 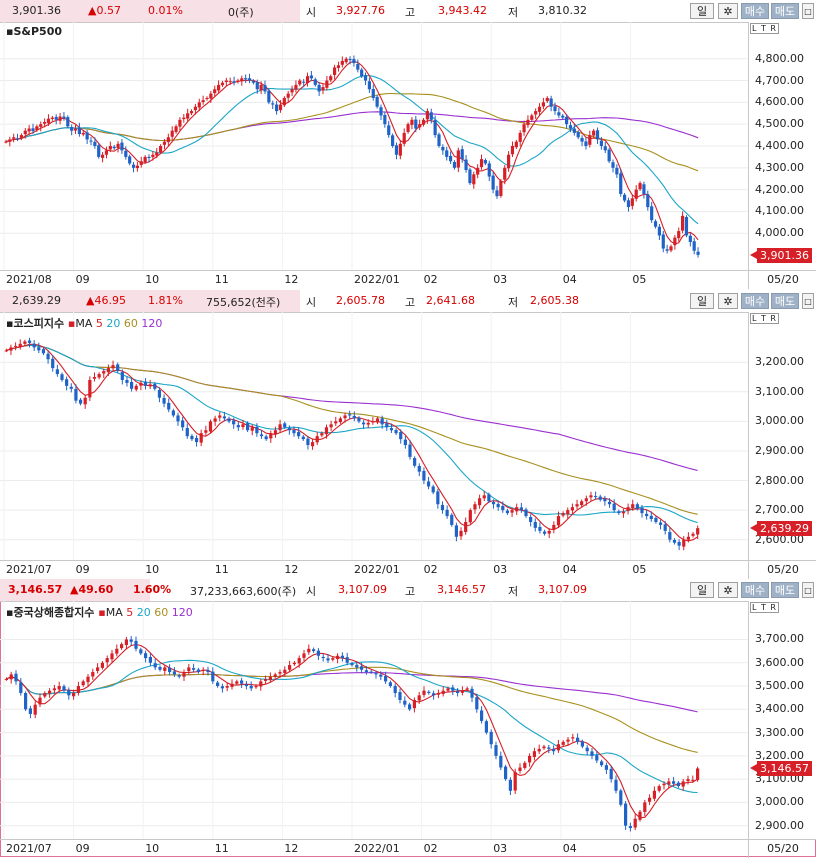 What do you see at coordinates (221, 569) in the screenshot?
I see `x-tick-label: 11` at bounding box center [221, 569].